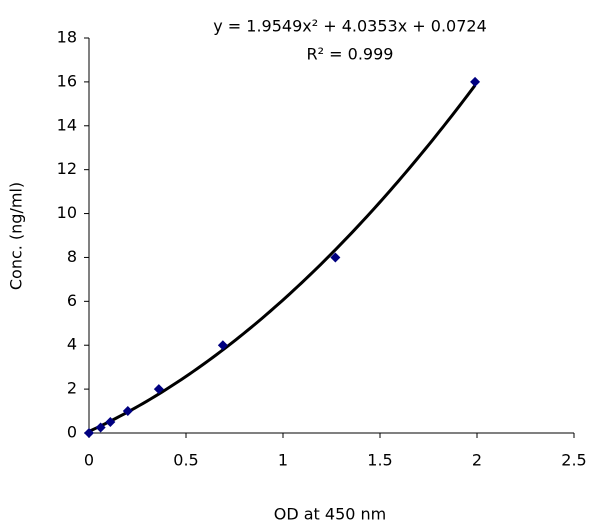 This screenshot has width=600, height=530. Describe the element at coordinates (67, 80) in the screenshot. I see `y-tick-label: 16` at that location.